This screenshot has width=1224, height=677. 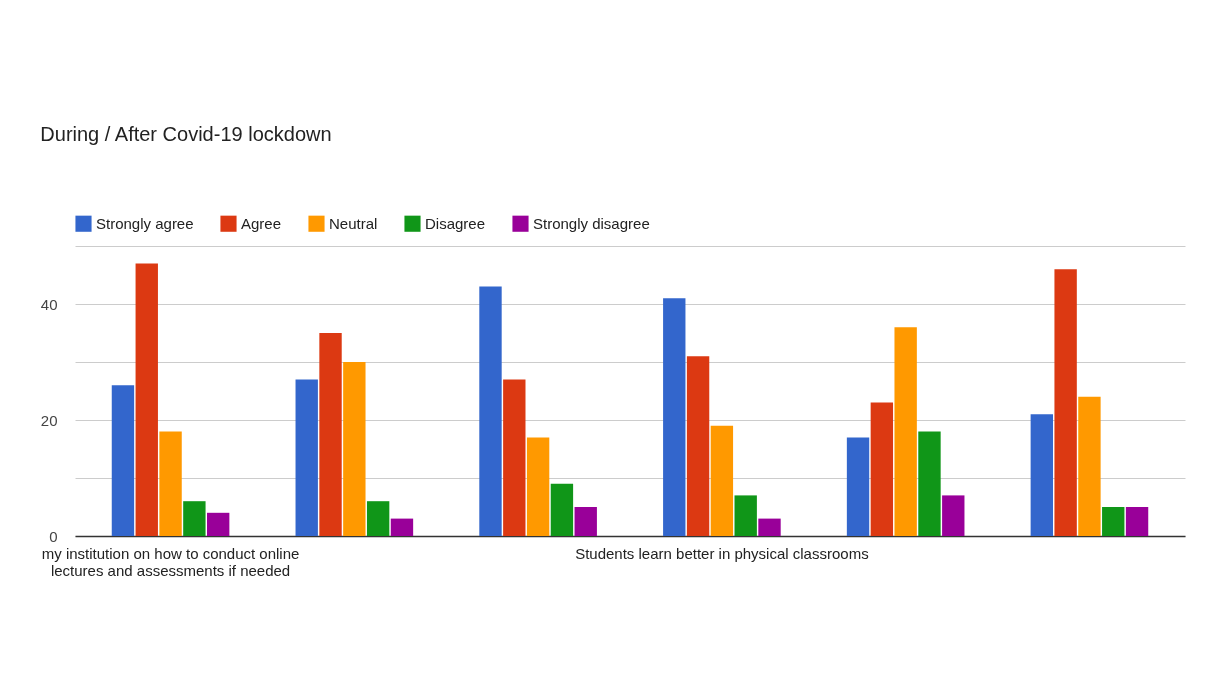 What do you see at coordinates (722, 553) in the screenshot?
I see `x-tick-label: Students learn better in physical classrooms` at bounding box center [722, 553].